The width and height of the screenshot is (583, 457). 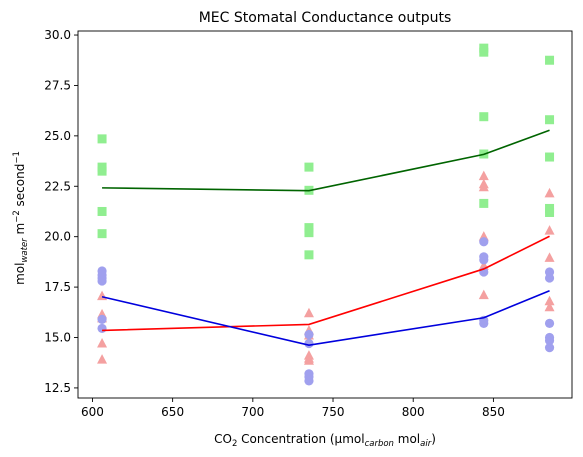 What do you see at coordinates (92, 412) in the screenshot?
I see `x-tick-label-0: 600` at bounding box center [92, 412].